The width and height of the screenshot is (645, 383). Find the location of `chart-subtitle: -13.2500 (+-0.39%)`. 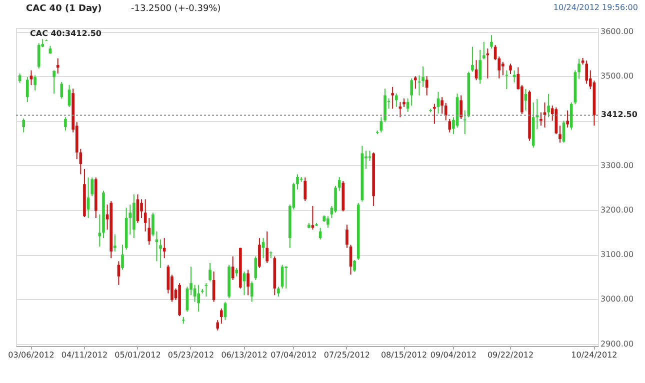

chart-subtitle: -13.2500 (+-0.39%) is located at coordinates (176, 9).